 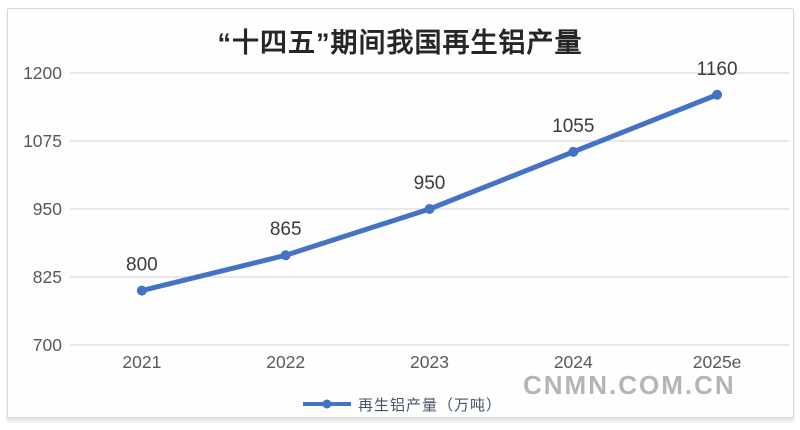 I want to click on legend-label: 再生铝产量（万吨）, so click(x=430, y=405).